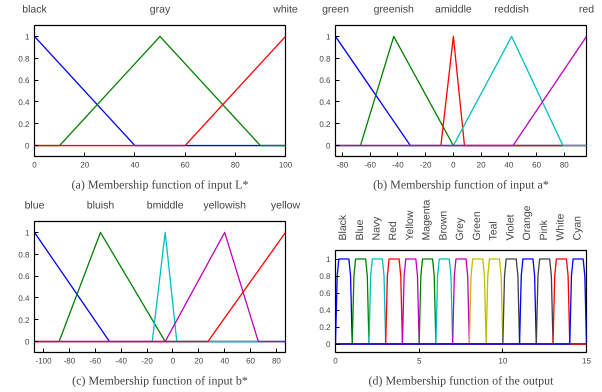 The width and height of the screenshot is (602, 392). I want to click on x-tick-label: 5, so click(419, 361).